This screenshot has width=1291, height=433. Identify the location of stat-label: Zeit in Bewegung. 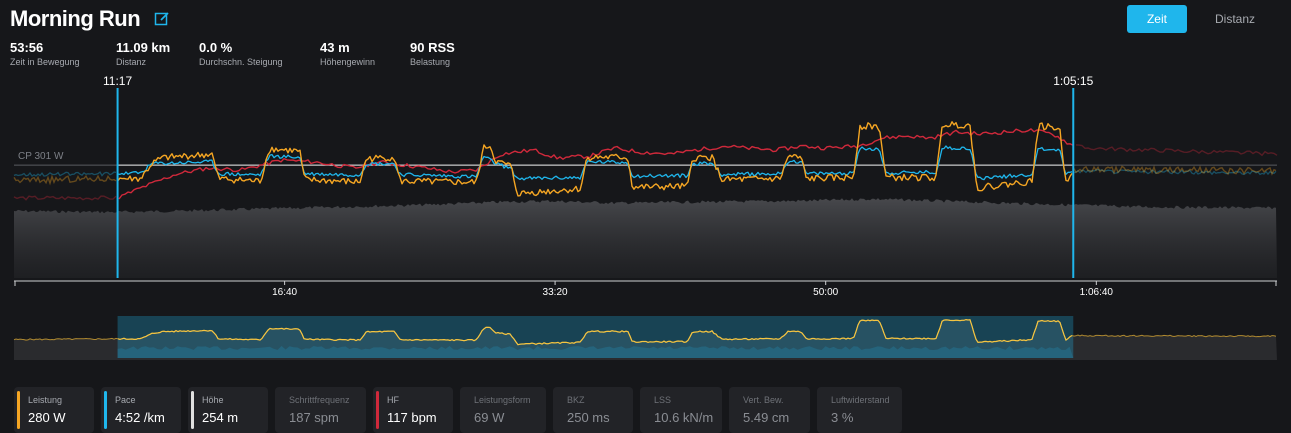
(45, 62).